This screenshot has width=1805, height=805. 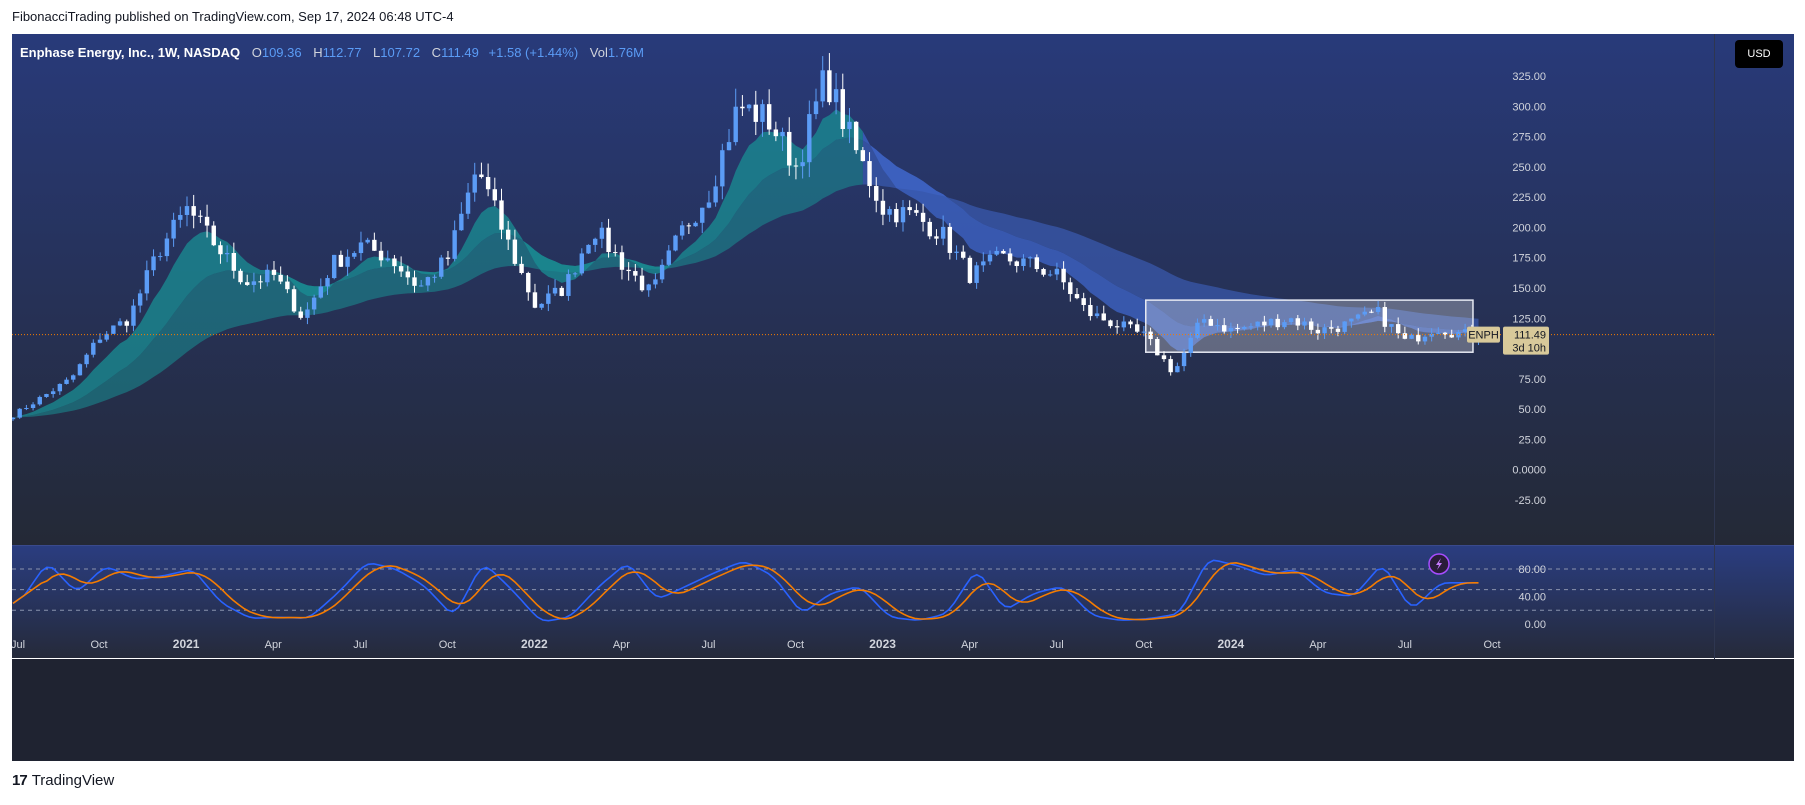 What do you see at coordinates (186, 644) in the screenshot?
I see `time-axis-tick-label: 2021` at bounding box center [186, 644].